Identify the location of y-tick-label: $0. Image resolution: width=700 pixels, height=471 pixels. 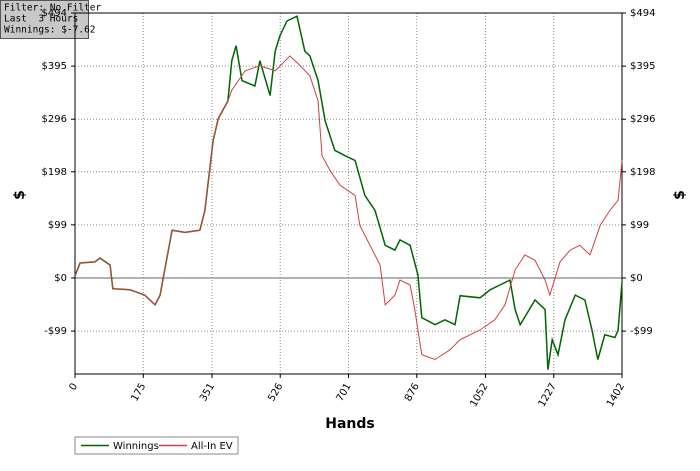
(60, 278).